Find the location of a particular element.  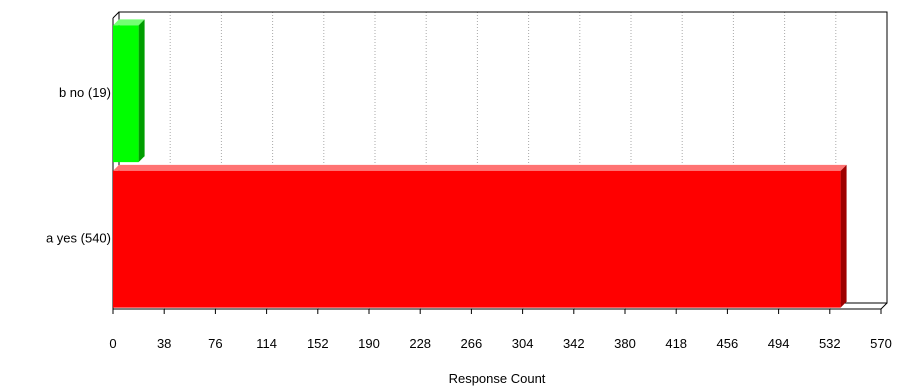

category-label: b no (19) is located at coordinates (85, 92).